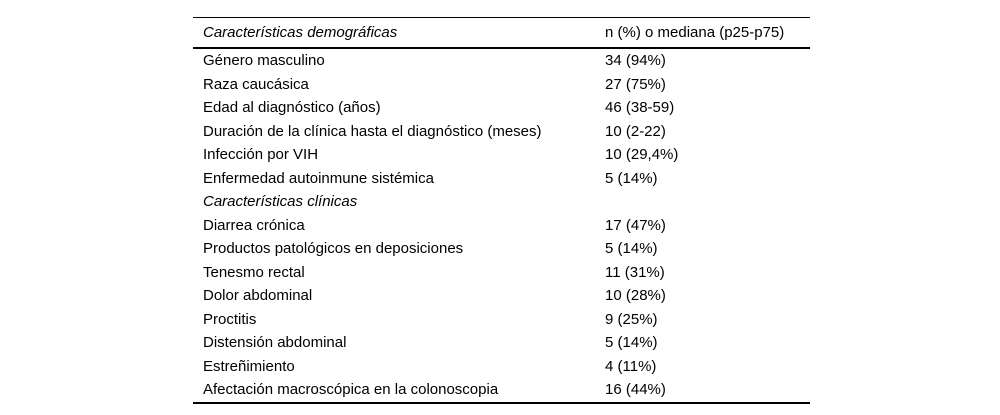 The height and width of the screenshot is (415, 1000). What do you see at coordinates (642, 155) in the screenshot?
I see `row-value: 10 (29,4%)` at bounding box center [642, 155].